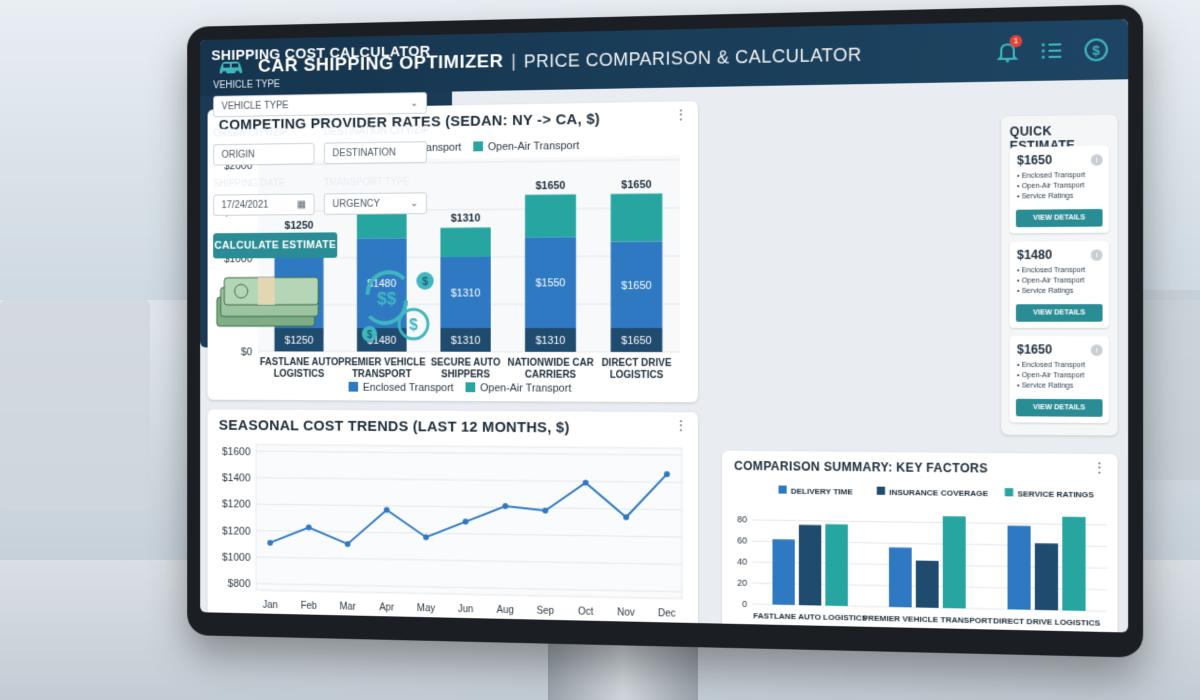 The image size is (1200, 700). Describe the element at coordinates (375, 152) in the screenshot. I see `destination-input: DESTINATION` at that location.